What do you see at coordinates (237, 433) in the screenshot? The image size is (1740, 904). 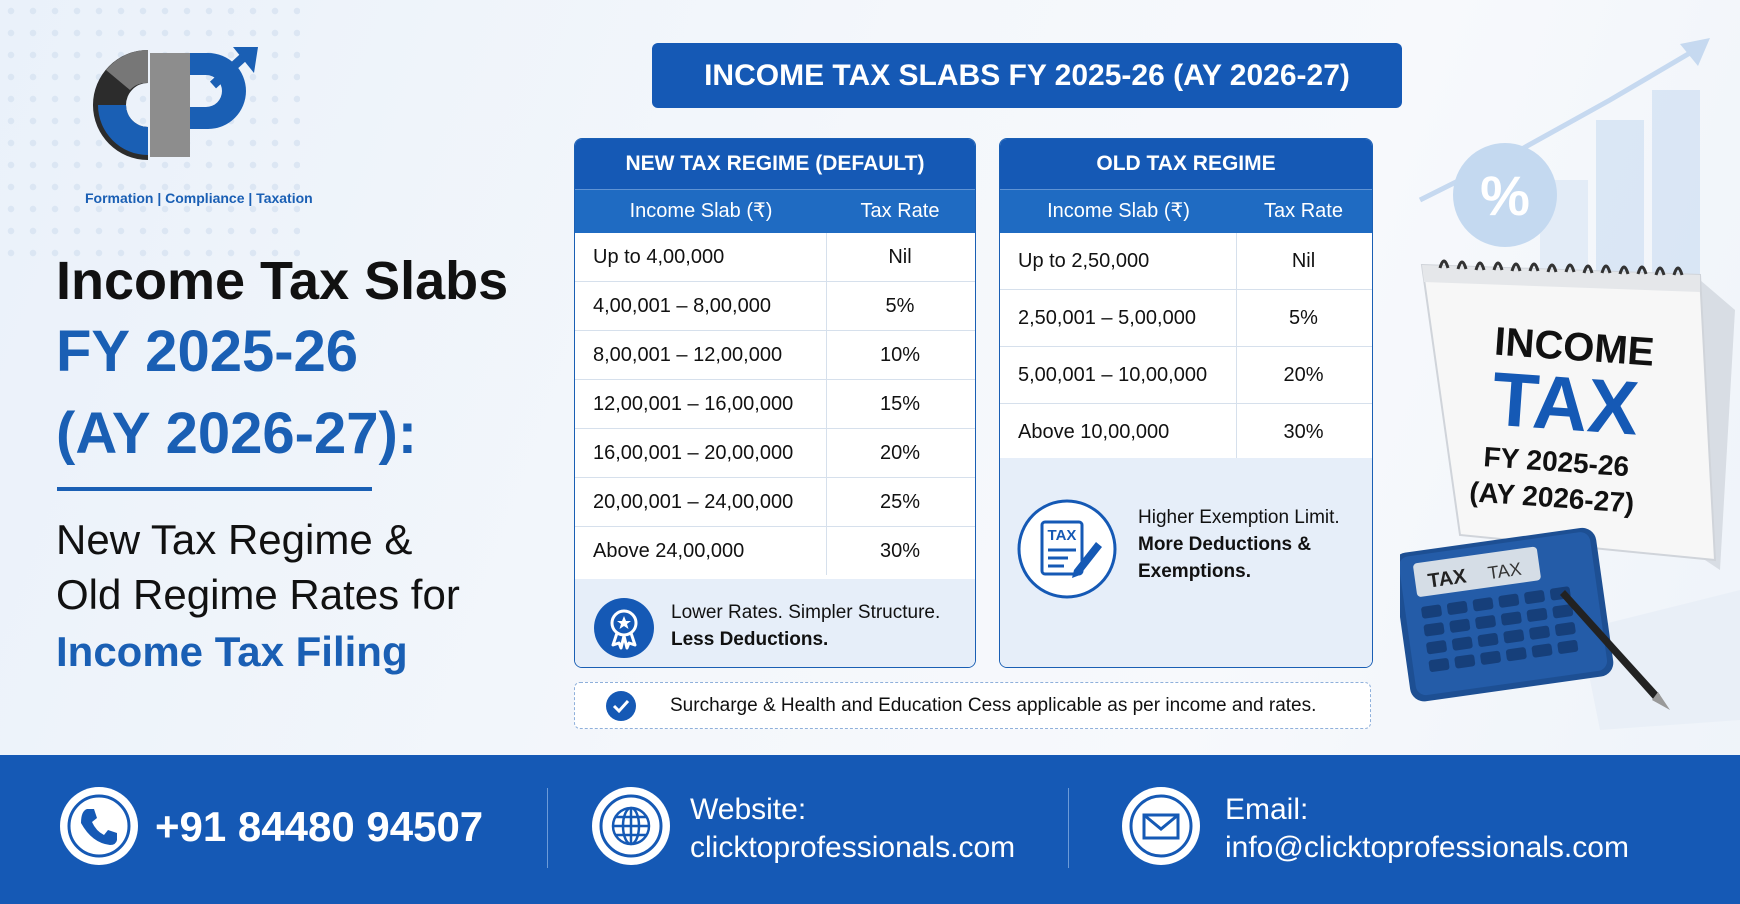 I see `page-title-line3: (AY 2026-27):` at bounding box center [237, 433].